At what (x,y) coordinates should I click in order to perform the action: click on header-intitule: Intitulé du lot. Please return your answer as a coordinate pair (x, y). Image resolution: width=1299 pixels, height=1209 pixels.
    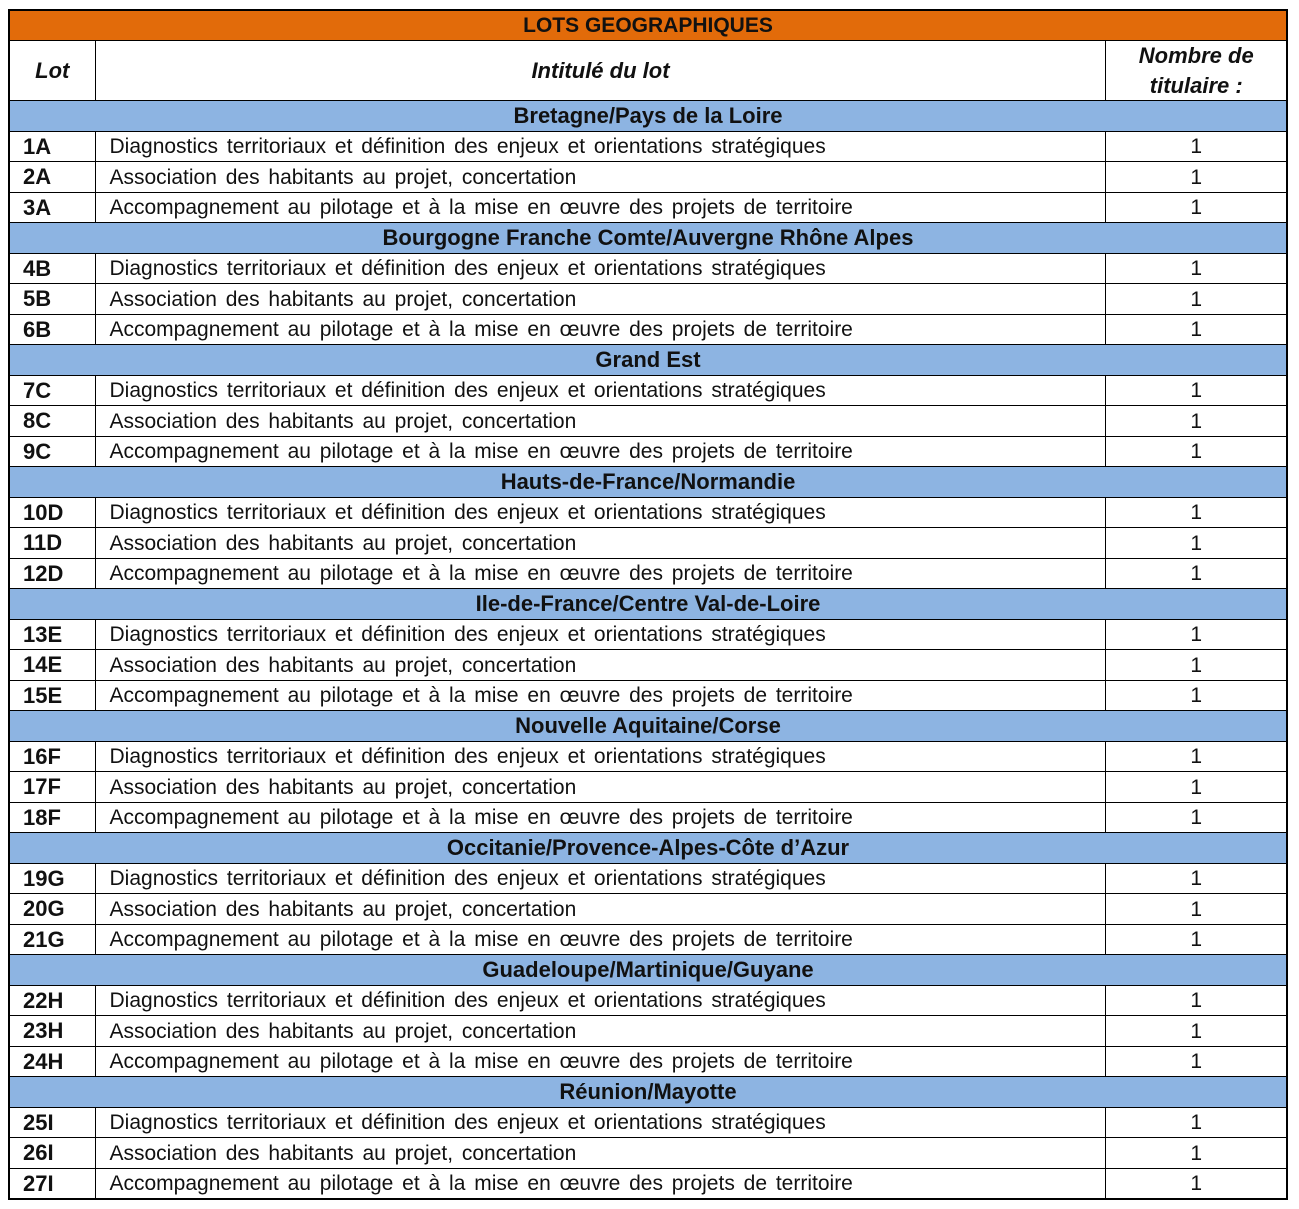
    Looking at the image, I should click on (600, 70).